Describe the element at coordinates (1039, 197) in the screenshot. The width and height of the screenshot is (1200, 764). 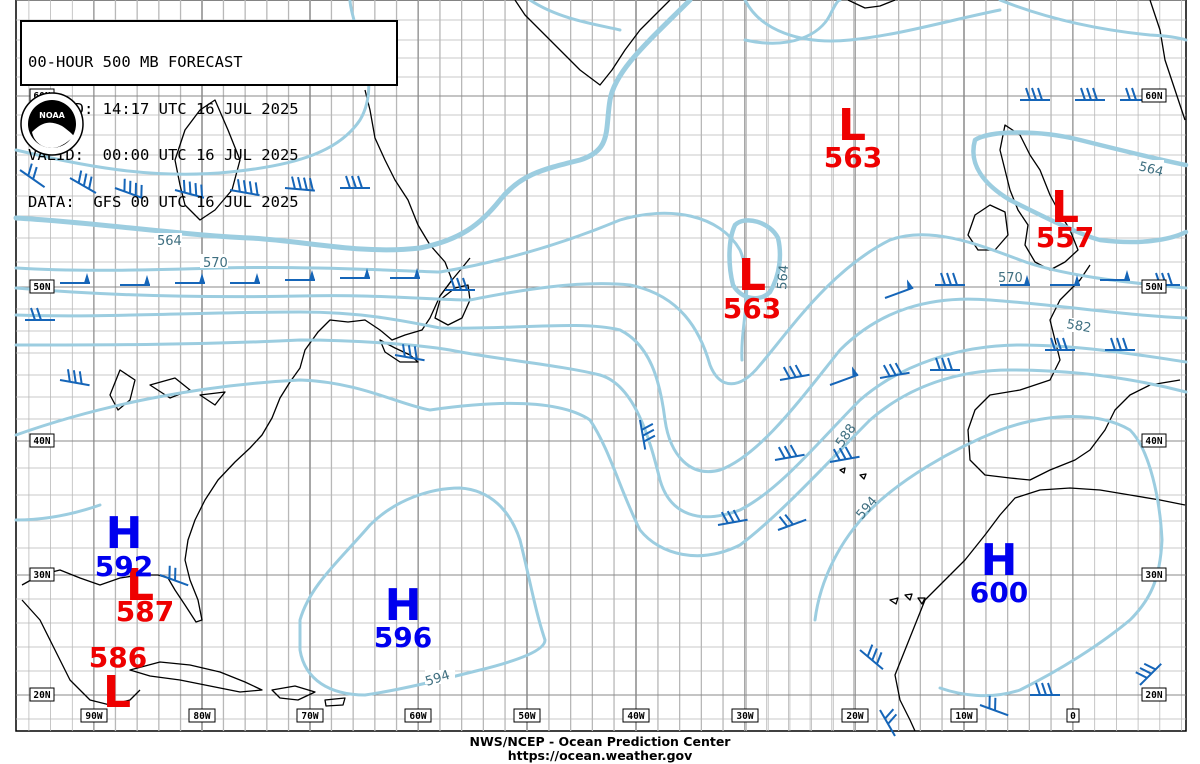
I see `british-isles` at that location.